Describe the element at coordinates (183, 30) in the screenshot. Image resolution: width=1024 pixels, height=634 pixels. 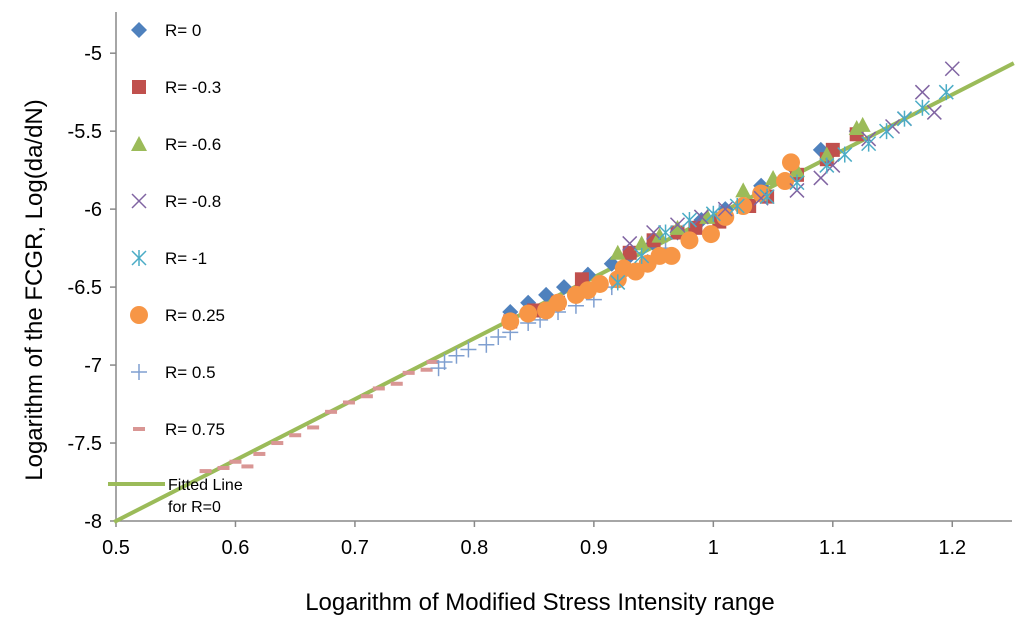
I see `legend-label: R= 0` at that location.